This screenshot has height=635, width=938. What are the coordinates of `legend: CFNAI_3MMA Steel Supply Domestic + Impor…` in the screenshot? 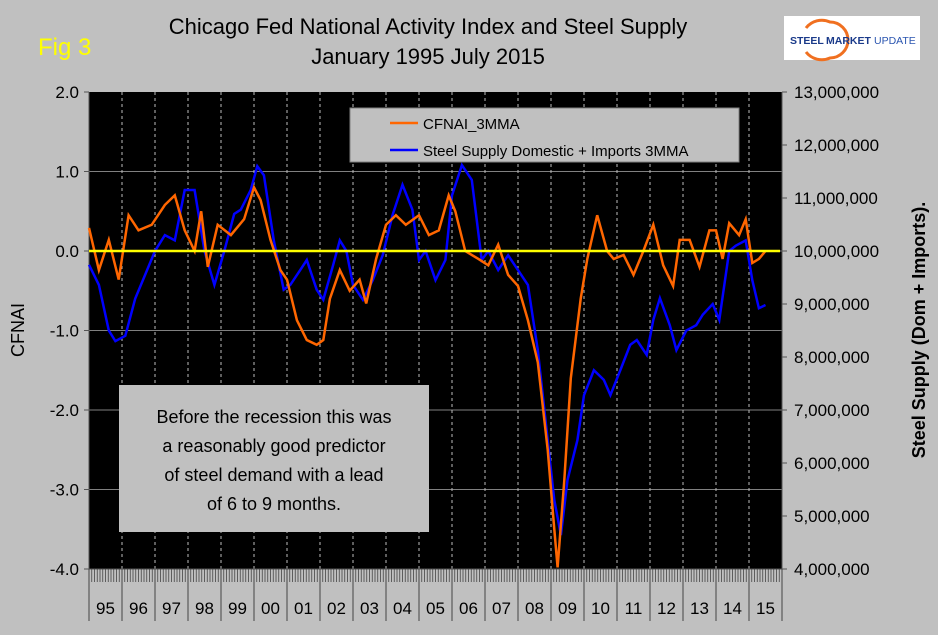 It's located at (544, 135).